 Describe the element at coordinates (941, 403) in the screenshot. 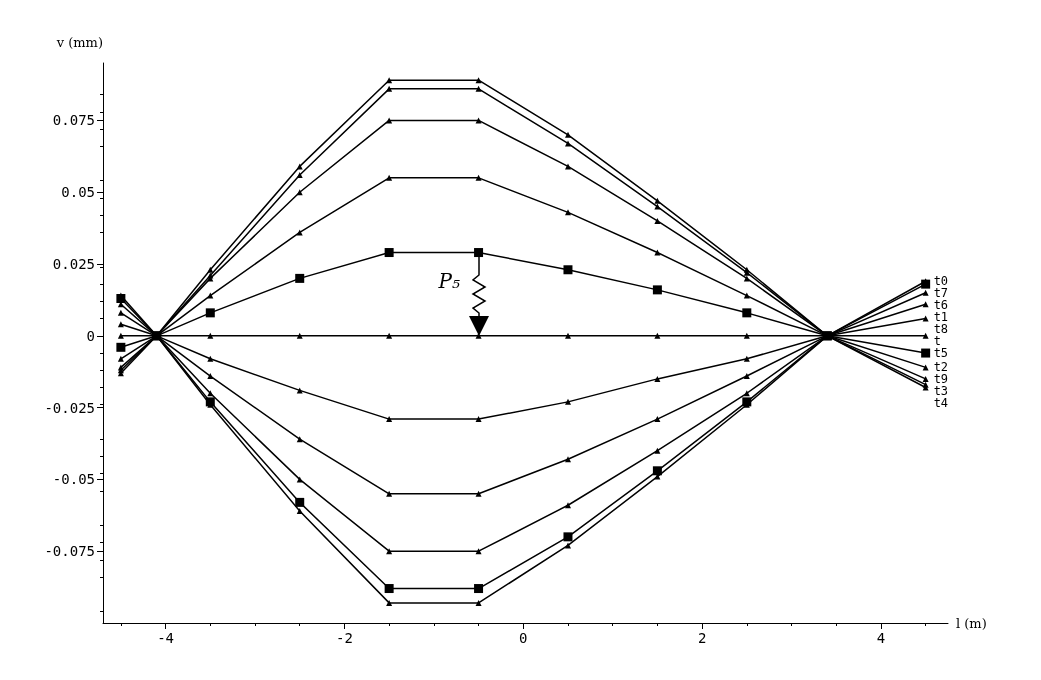

I see `series-label: t4` at that location.